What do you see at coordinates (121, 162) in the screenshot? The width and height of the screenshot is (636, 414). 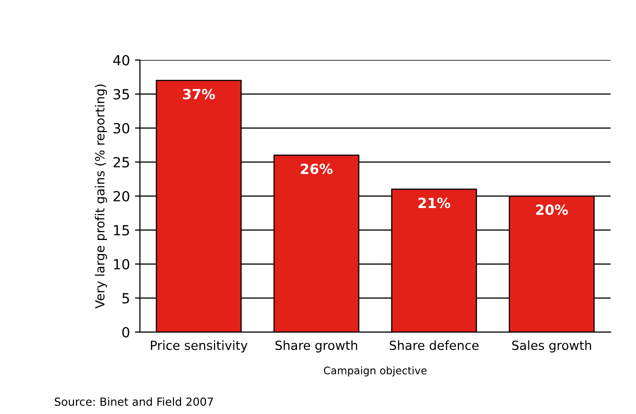 I see `y-tick-label: 25` at bounding box center [121, 162].